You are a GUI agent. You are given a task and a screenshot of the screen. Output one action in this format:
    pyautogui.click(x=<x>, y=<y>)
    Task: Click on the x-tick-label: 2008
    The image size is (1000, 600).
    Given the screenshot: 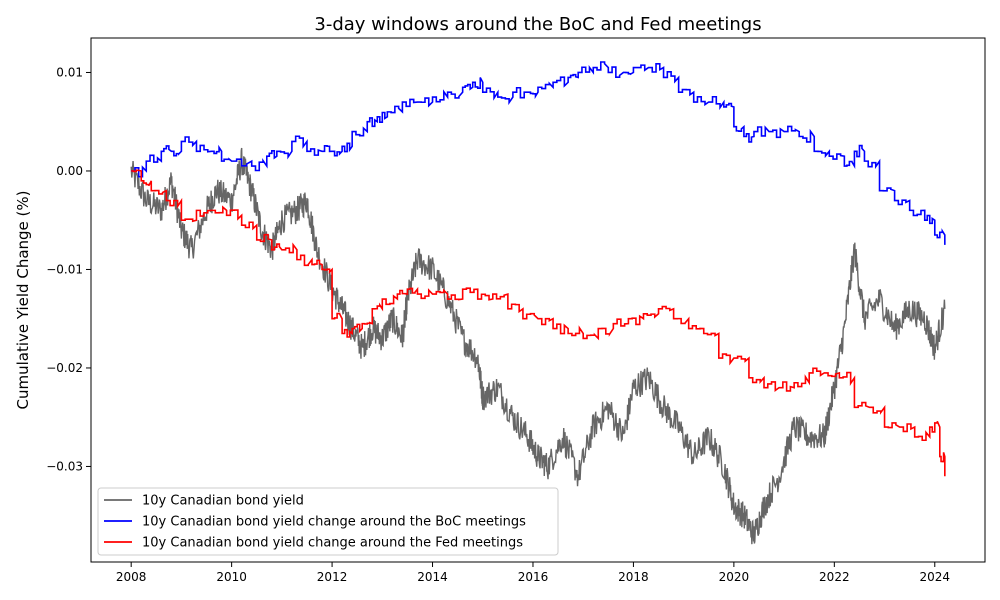 What is the action you would take?
    pyautogui.click(x=131, y=577)
    